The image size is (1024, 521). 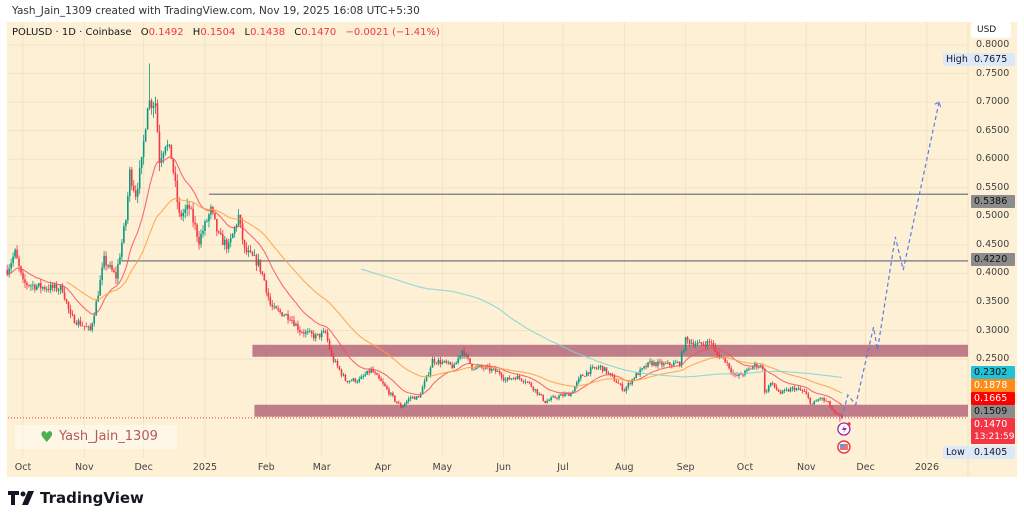 What do you see at coordinates (166, 32) in the screenshot?
I see `open-value: 0.1492` at bounding box center [166, 32].